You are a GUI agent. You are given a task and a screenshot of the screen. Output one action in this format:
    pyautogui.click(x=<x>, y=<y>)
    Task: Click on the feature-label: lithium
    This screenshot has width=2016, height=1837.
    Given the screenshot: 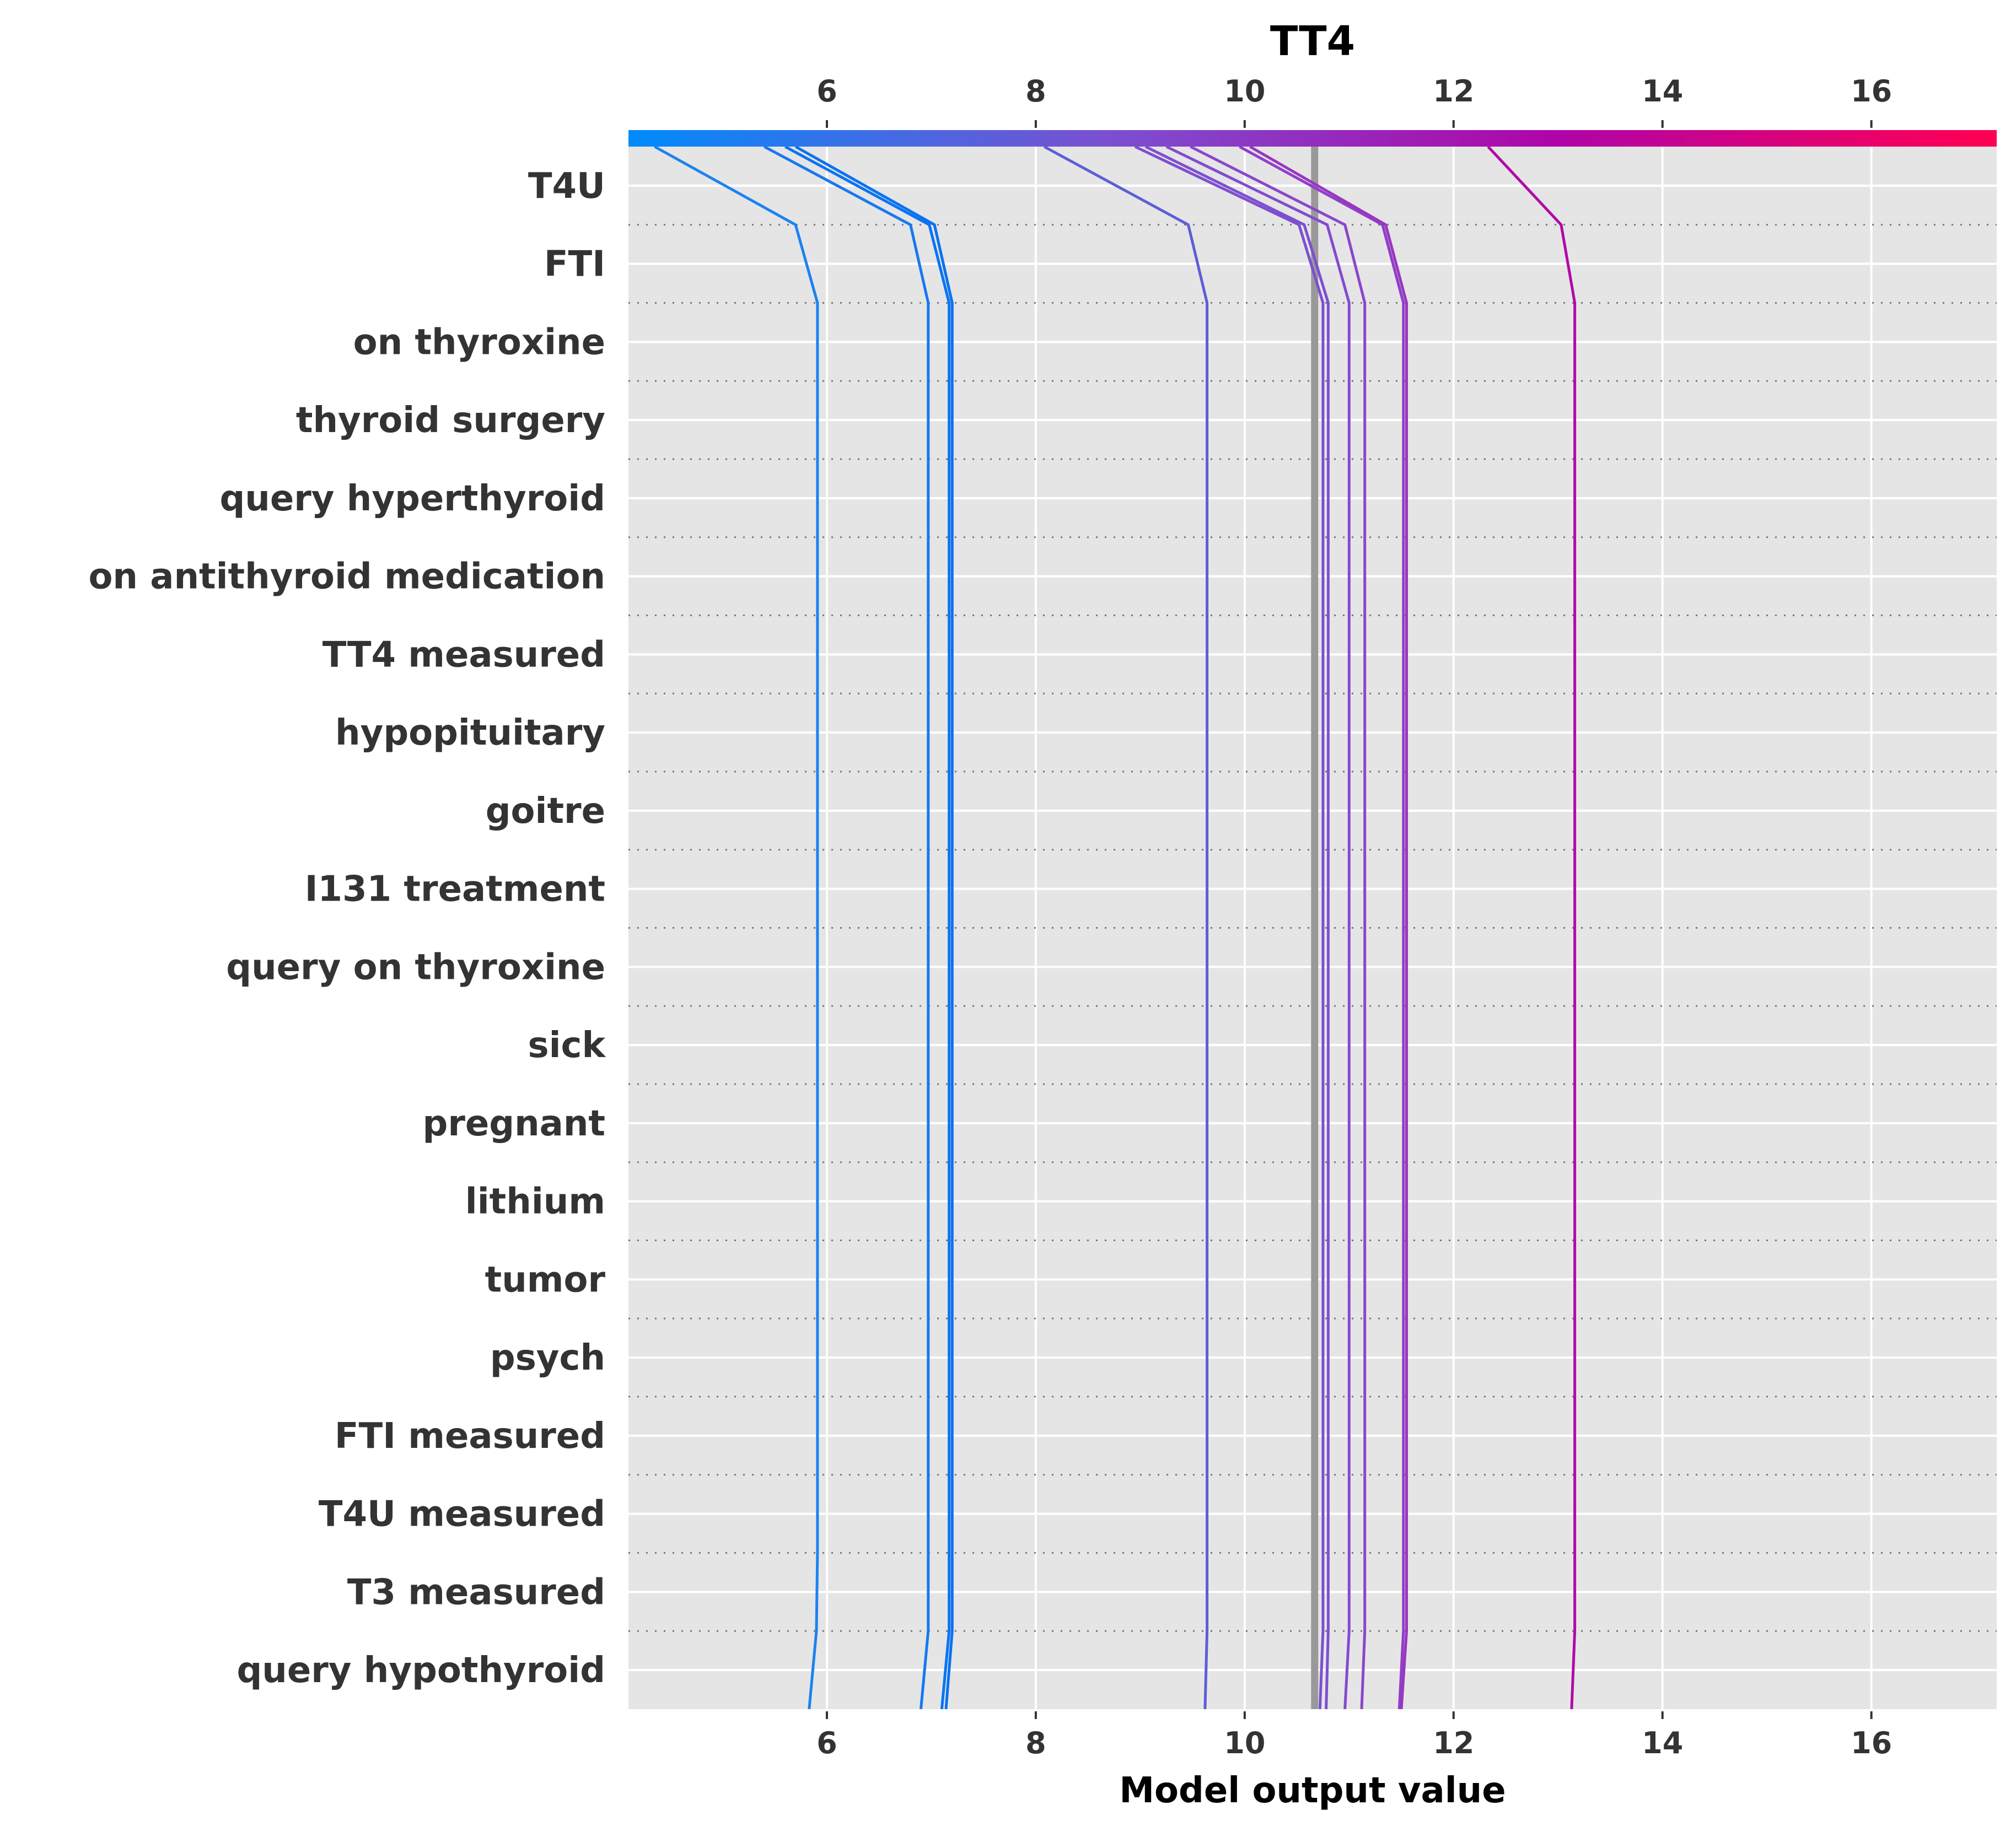 What is the action you would take?
    pyautogui.click(x=535, y=1202)
    